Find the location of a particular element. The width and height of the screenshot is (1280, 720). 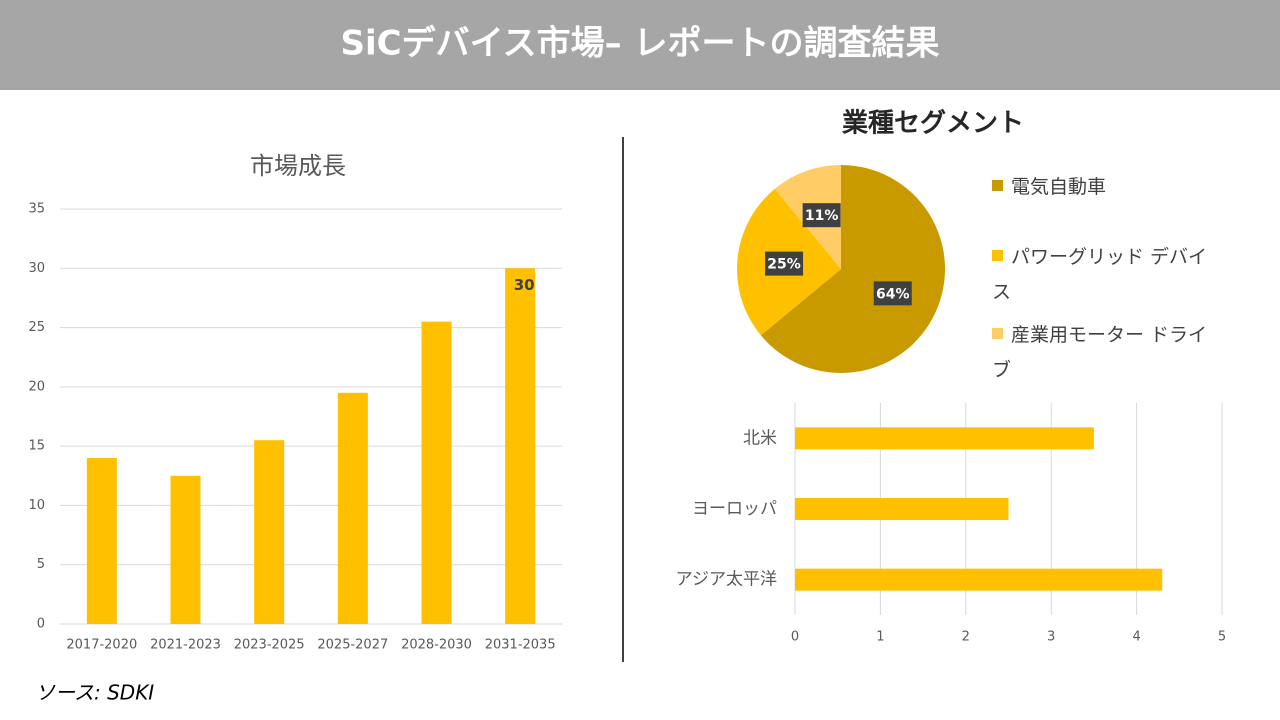

legend-label: 産業用モーター ドライブ is located at coordinates (1100, 352).